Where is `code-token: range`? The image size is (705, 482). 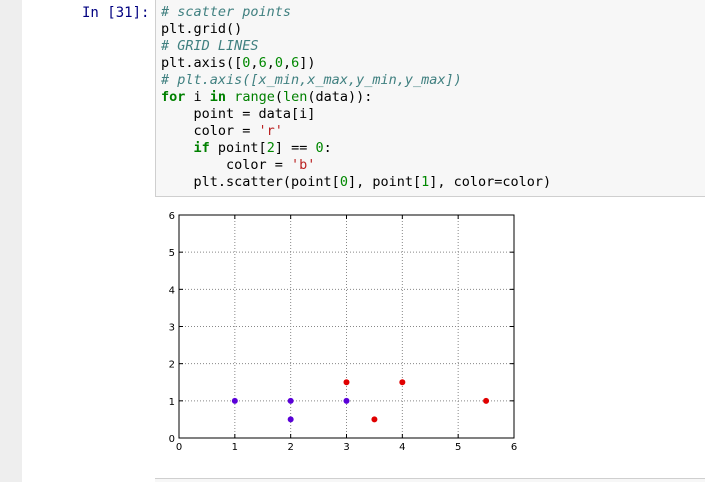
code-token: range is located at coordinates (254, 97).